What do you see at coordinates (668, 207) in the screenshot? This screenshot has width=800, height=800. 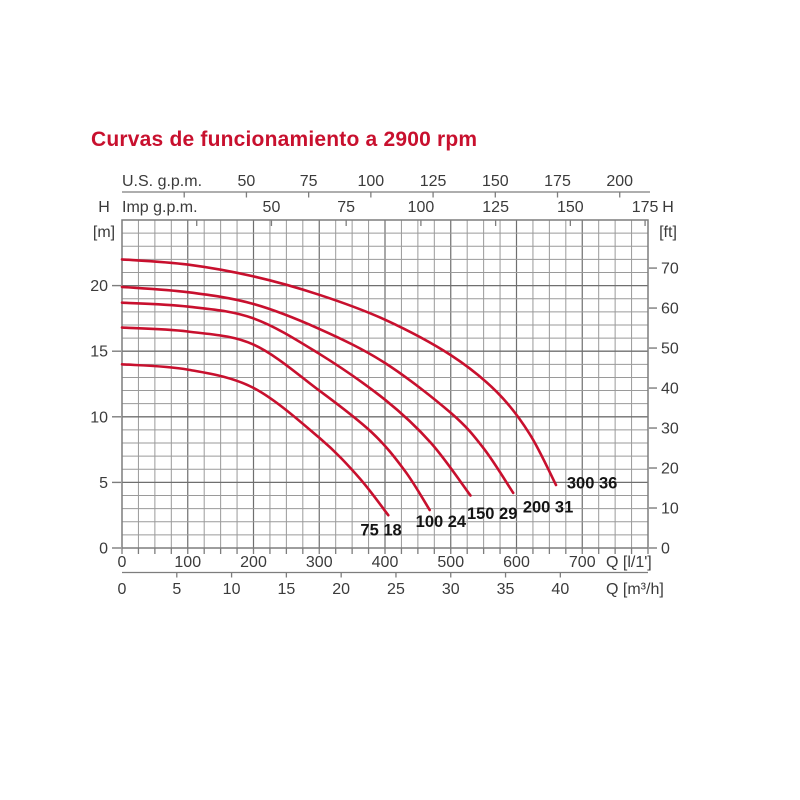 I see `right-axis-title: H` at bounding box center [668, 207].